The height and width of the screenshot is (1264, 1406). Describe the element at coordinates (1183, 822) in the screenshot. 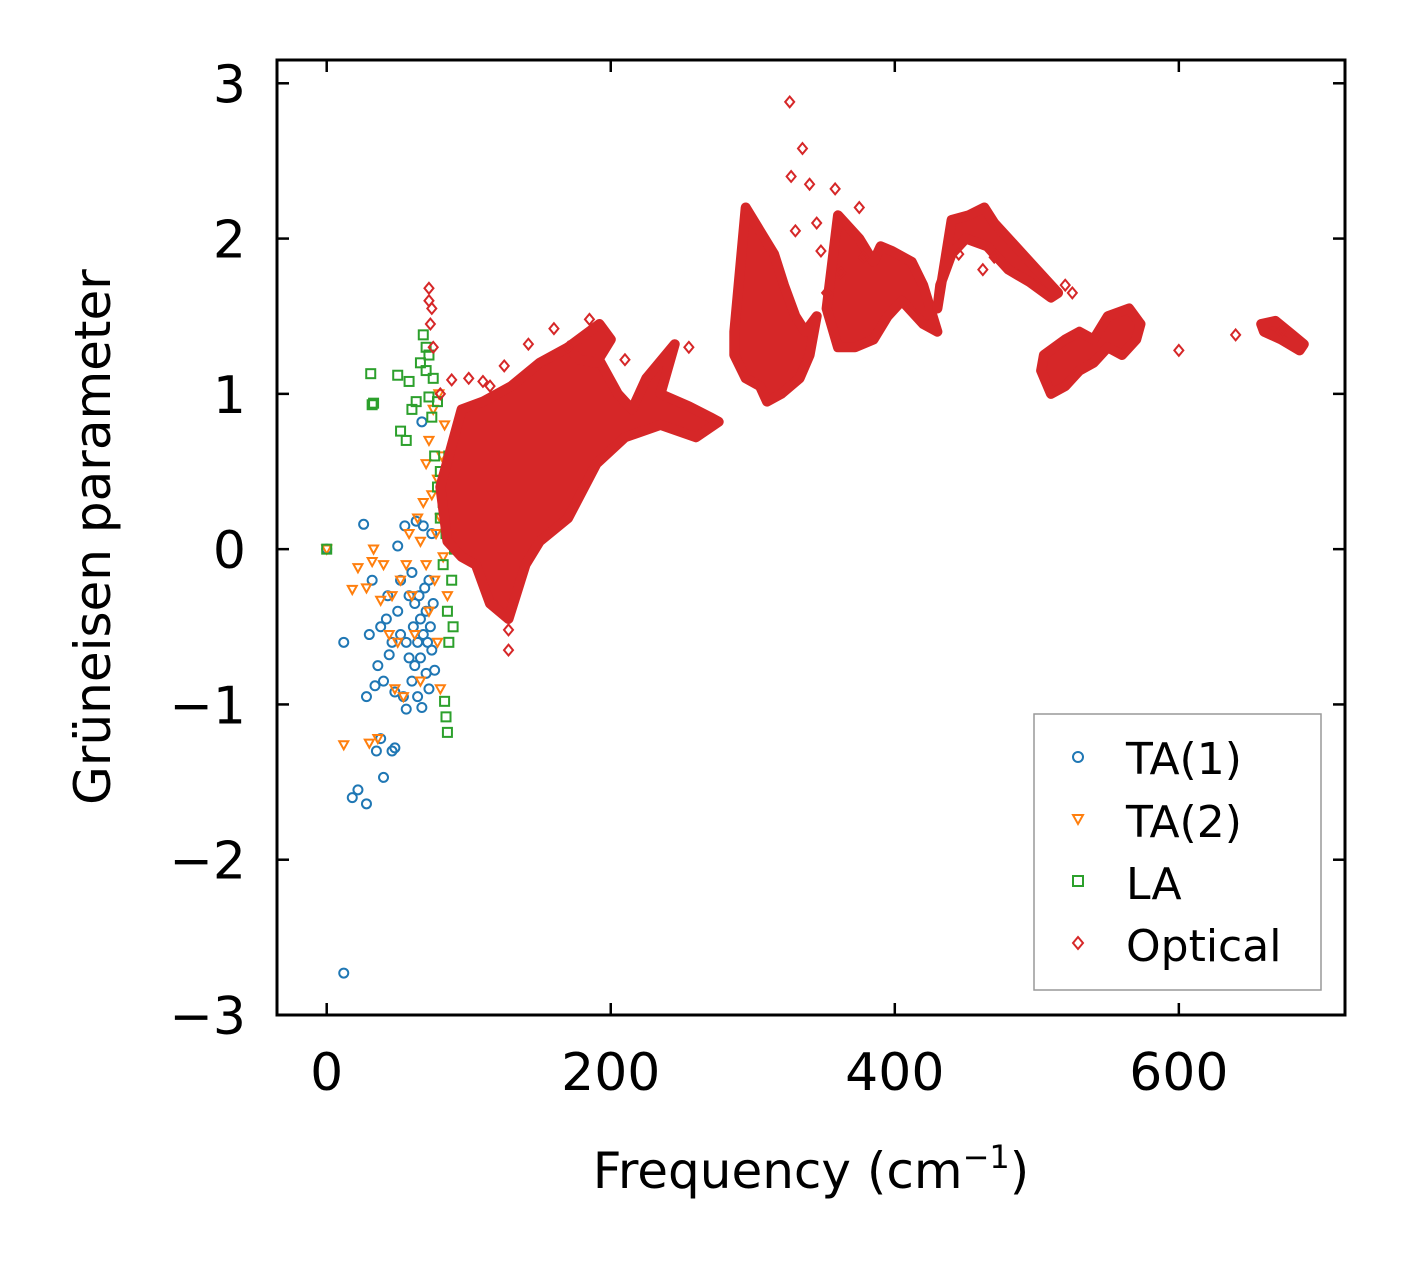

I see `legend-label-ta2: TA(2)` at that location.